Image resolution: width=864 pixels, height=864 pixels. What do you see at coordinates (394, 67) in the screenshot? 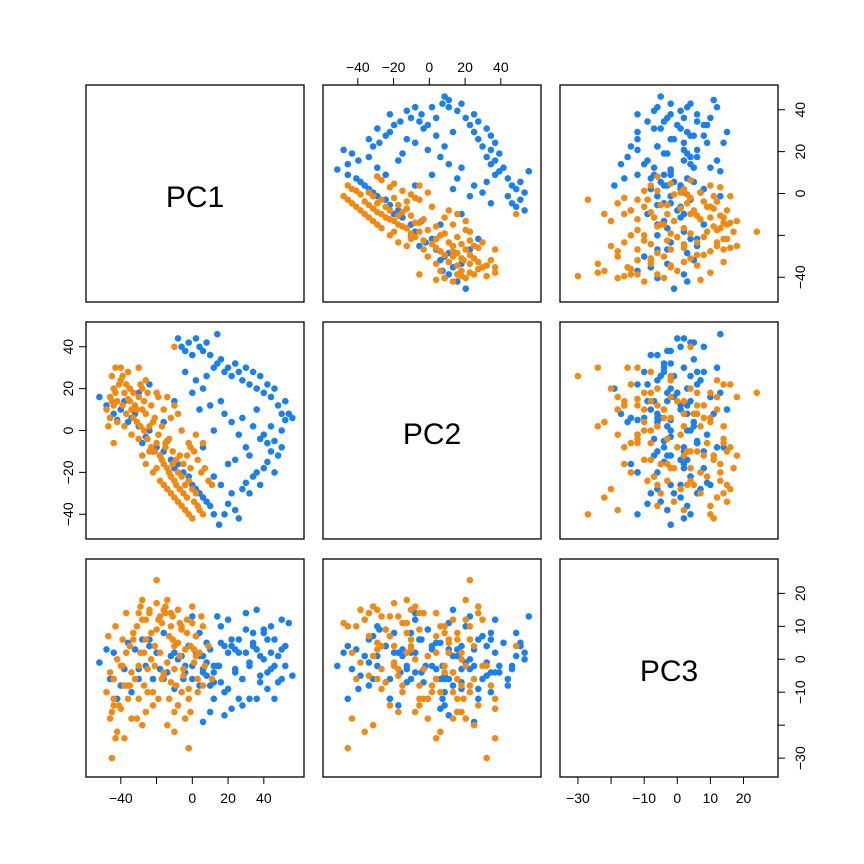
I see `tick-label: −20` at bounding box center [394, 67].